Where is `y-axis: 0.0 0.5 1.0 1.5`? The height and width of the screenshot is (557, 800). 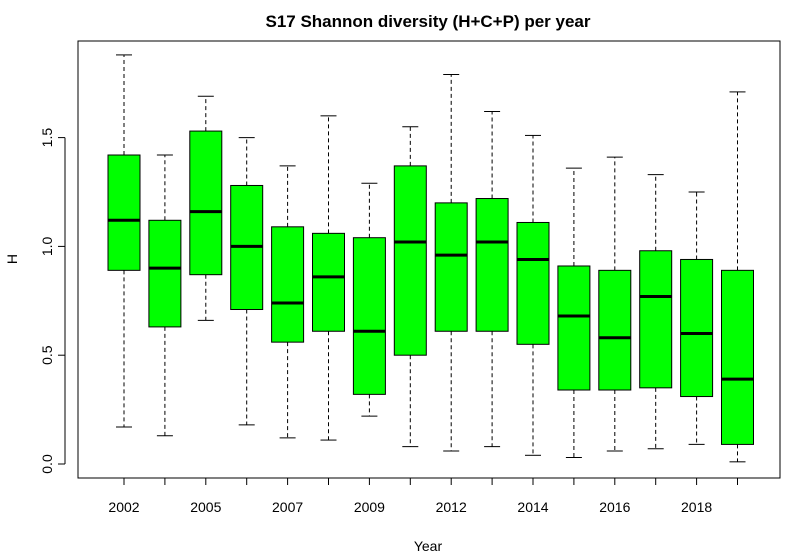 y-axis: 0.0 0.5 1.0 1.5 is located at coordinates (52, 301).